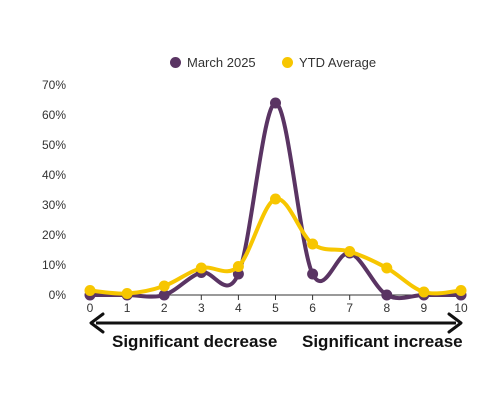 The height and width of the screenshot is (400, 500). I want to click on y-tick-label: 70%, so click(54, 85).